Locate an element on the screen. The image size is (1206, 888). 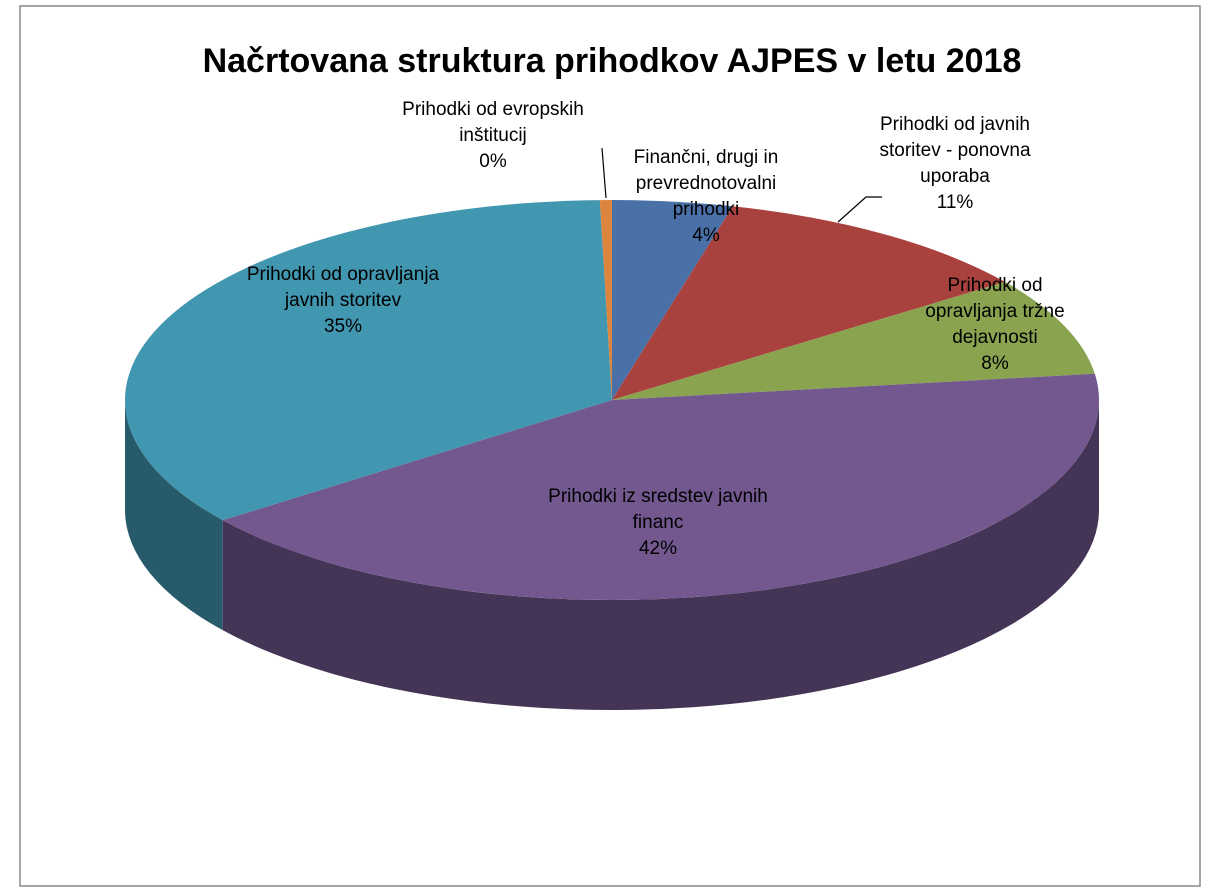
data-label: Prihodki od evropskih inštitucij 0% is located at coordinates (493, 136).